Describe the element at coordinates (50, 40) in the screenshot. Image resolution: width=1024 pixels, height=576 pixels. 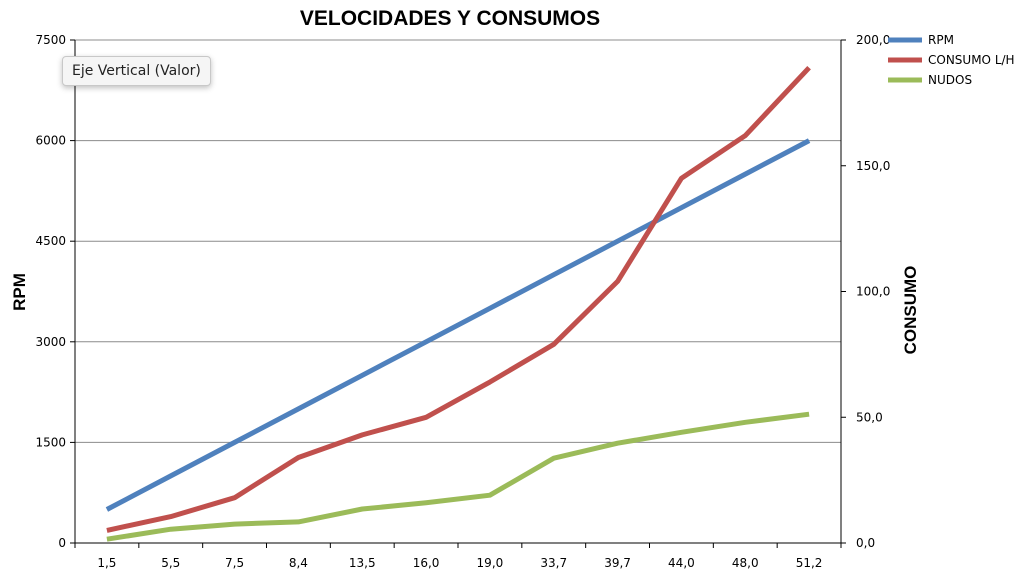
I see `y-tick-label: 7500` at that location.